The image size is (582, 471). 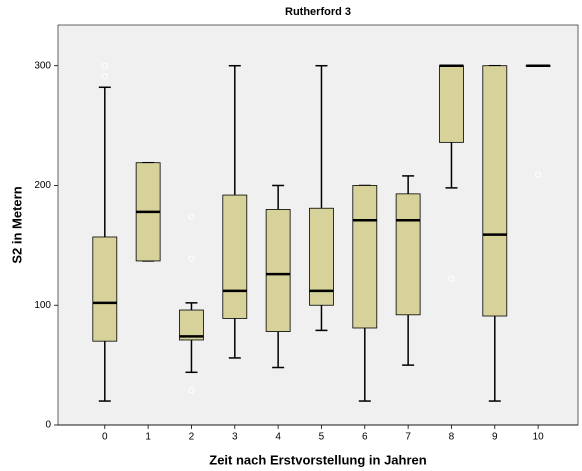 What do you see at coordinates (42, 305) in the screenshot?
I see `y-tick-label: 100` at bounding box center [42, 305].